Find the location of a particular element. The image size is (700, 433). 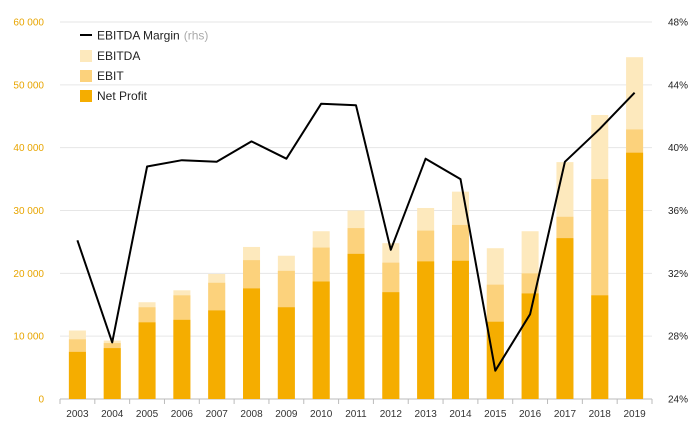

left-axis-ticks: 0 10 000 20 000 30 000 40 000 50 000 60 000 is located at coordinates (28, 212).